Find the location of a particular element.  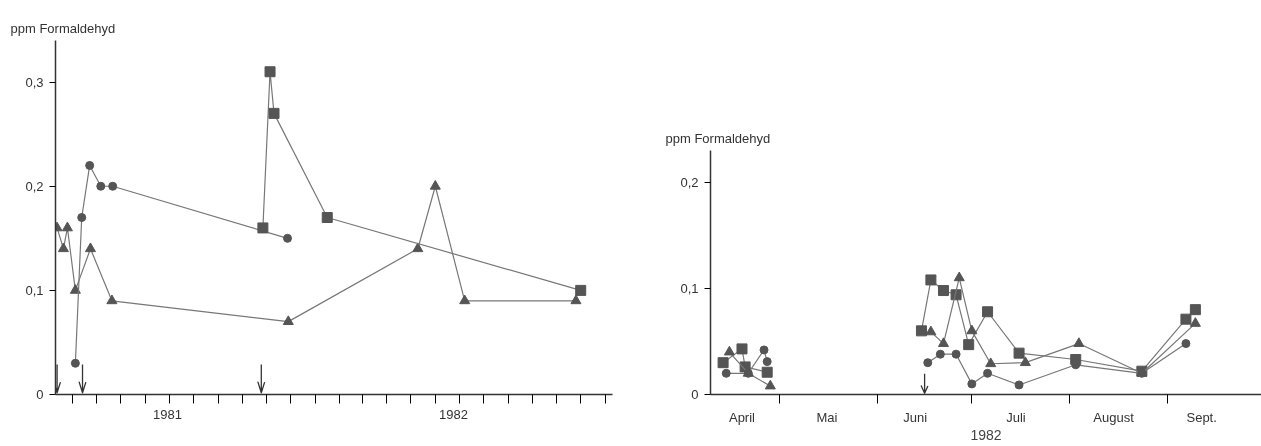

x-tick-label: April is located at coordinates (742, 417).